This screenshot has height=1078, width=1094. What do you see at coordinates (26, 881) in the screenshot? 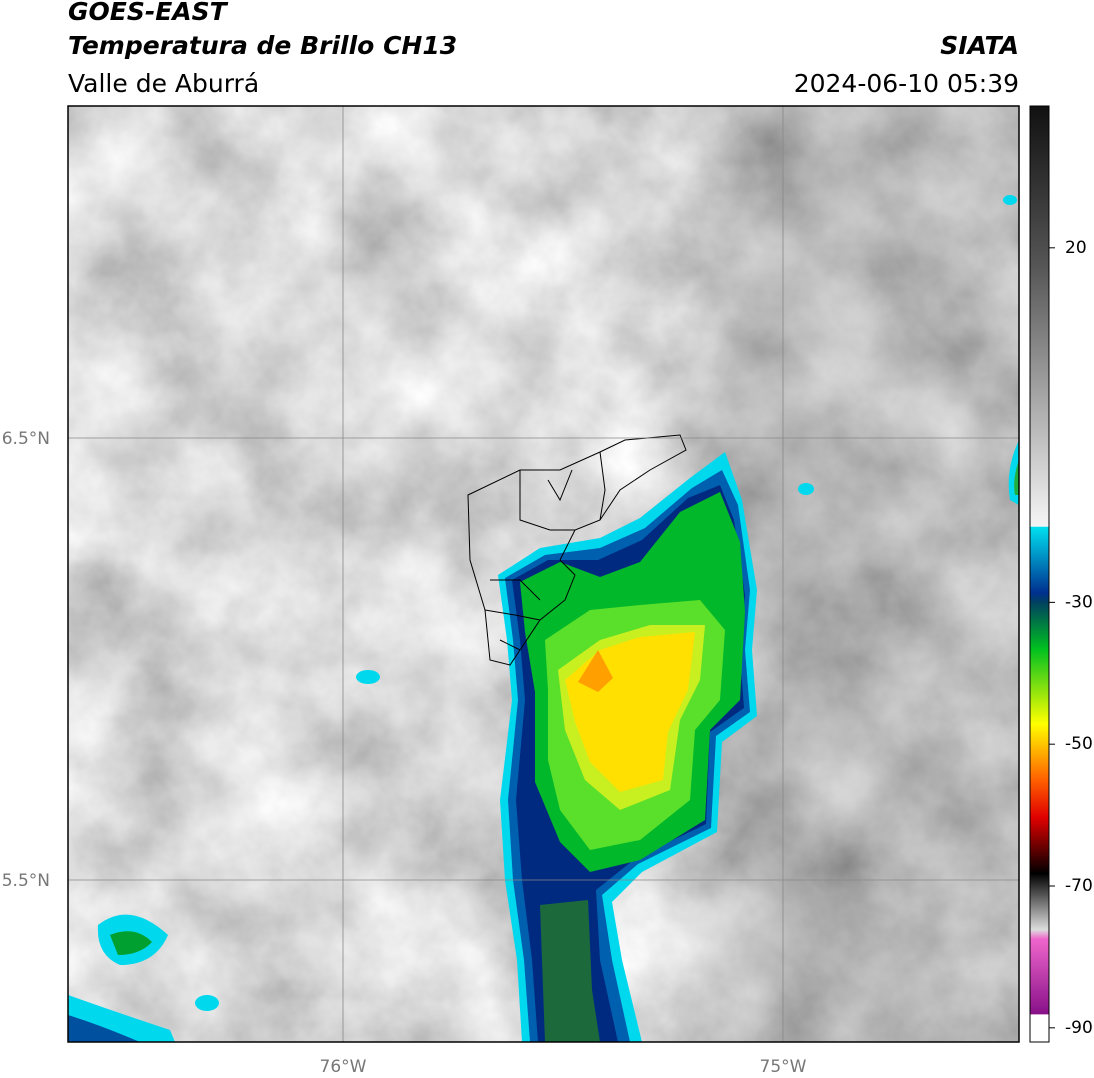
I see `lat-label: 5.5°N` at bounding box center [26, 881].